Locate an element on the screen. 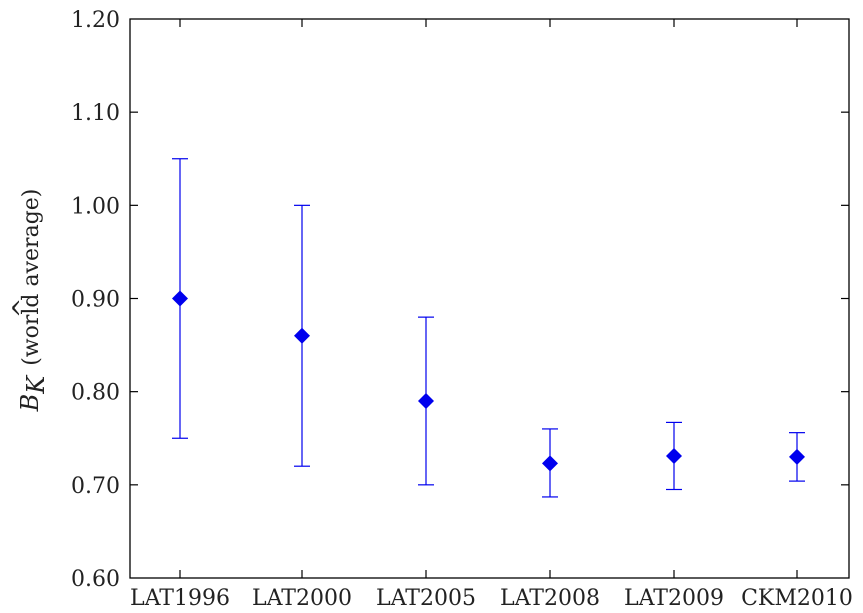  y-axis-label: BK (world average) is located at coordinates (33, 301).